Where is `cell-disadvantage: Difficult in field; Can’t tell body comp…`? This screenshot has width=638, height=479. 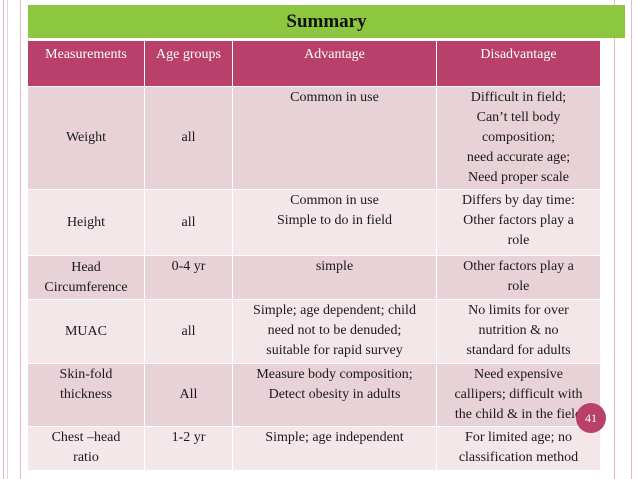 cell-disadvantage: Difficult in field; Can’t tell body comp… is located at coordinates (518, 138).